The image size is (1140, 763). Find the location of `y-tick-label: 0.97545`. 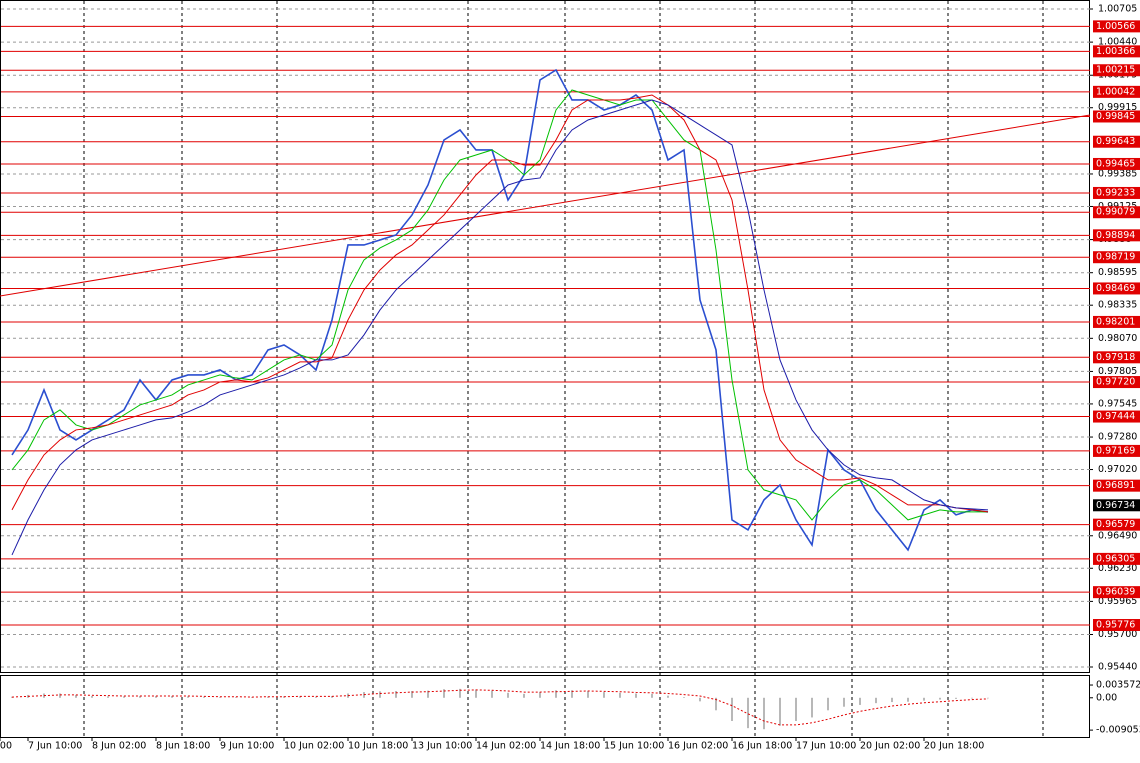

y-tick-label: 0.97545 is located at coordinates (1117, 403).